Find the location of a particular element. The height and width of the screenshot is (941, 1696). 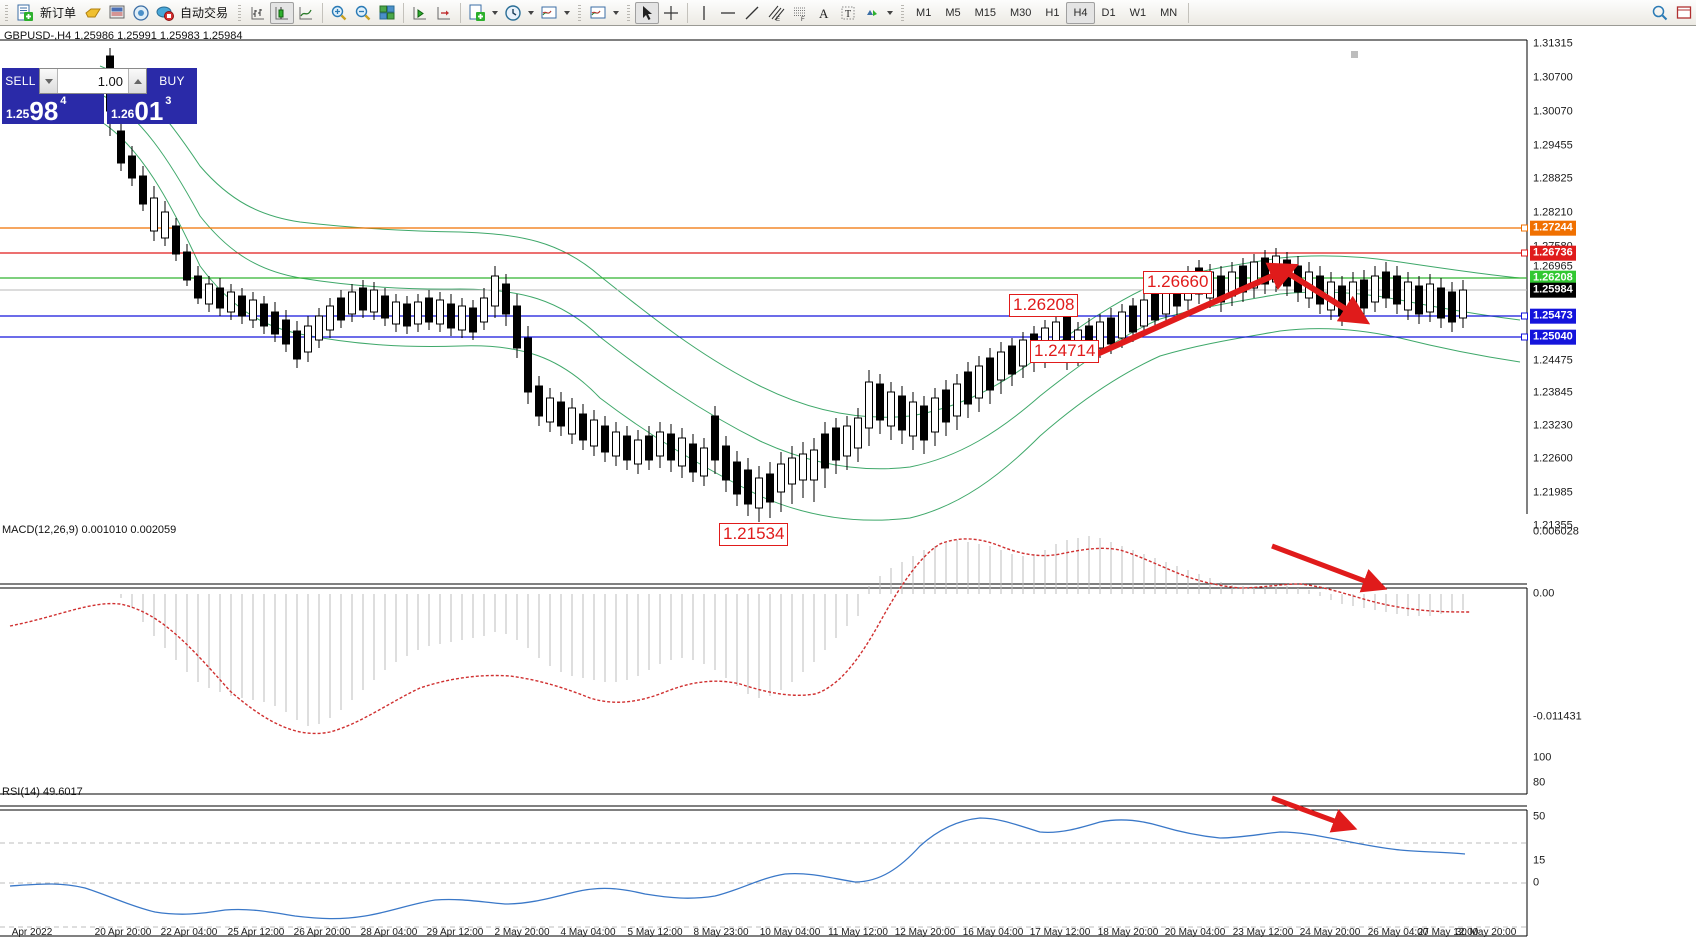

timeframe-W1: W1 is located at coordinates (1138, 13).